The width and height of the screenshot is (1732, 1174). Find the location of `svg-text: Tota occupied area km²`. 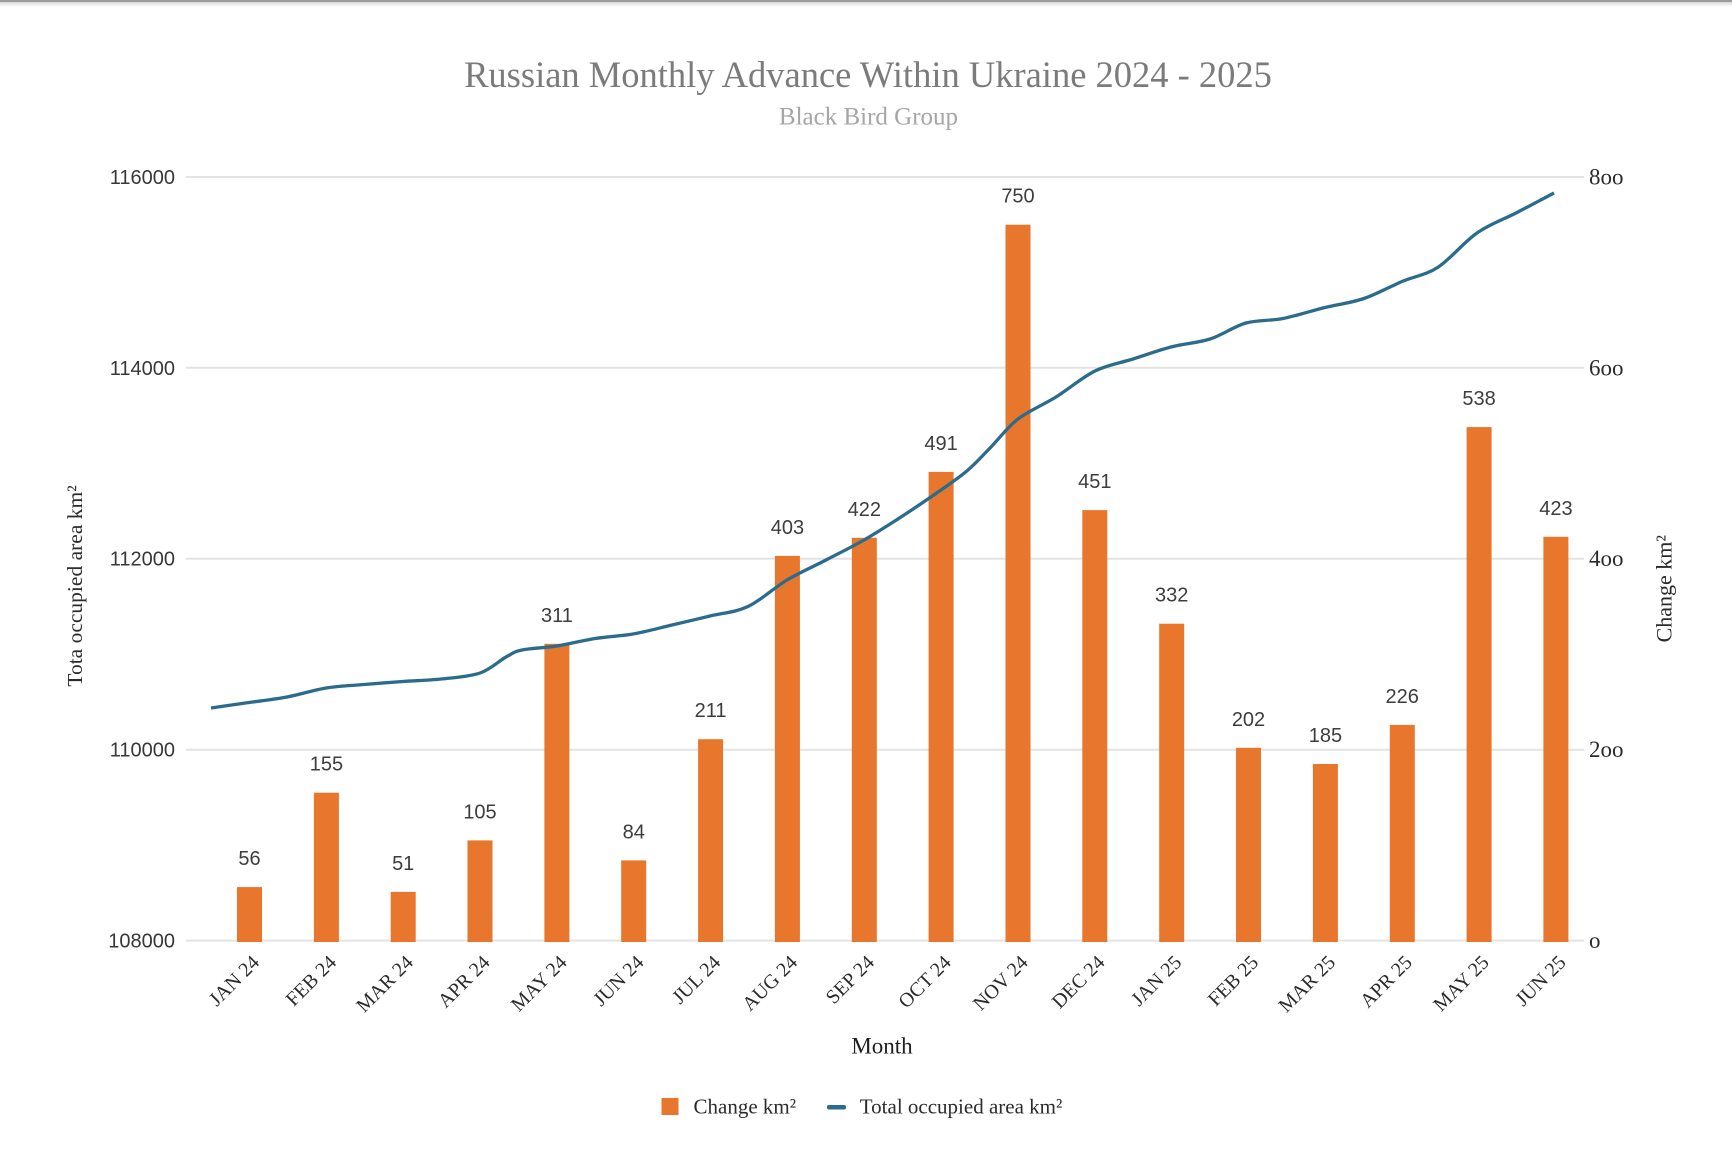

svg-text: Tota occupied area km² is located at coordinates (75, 585).